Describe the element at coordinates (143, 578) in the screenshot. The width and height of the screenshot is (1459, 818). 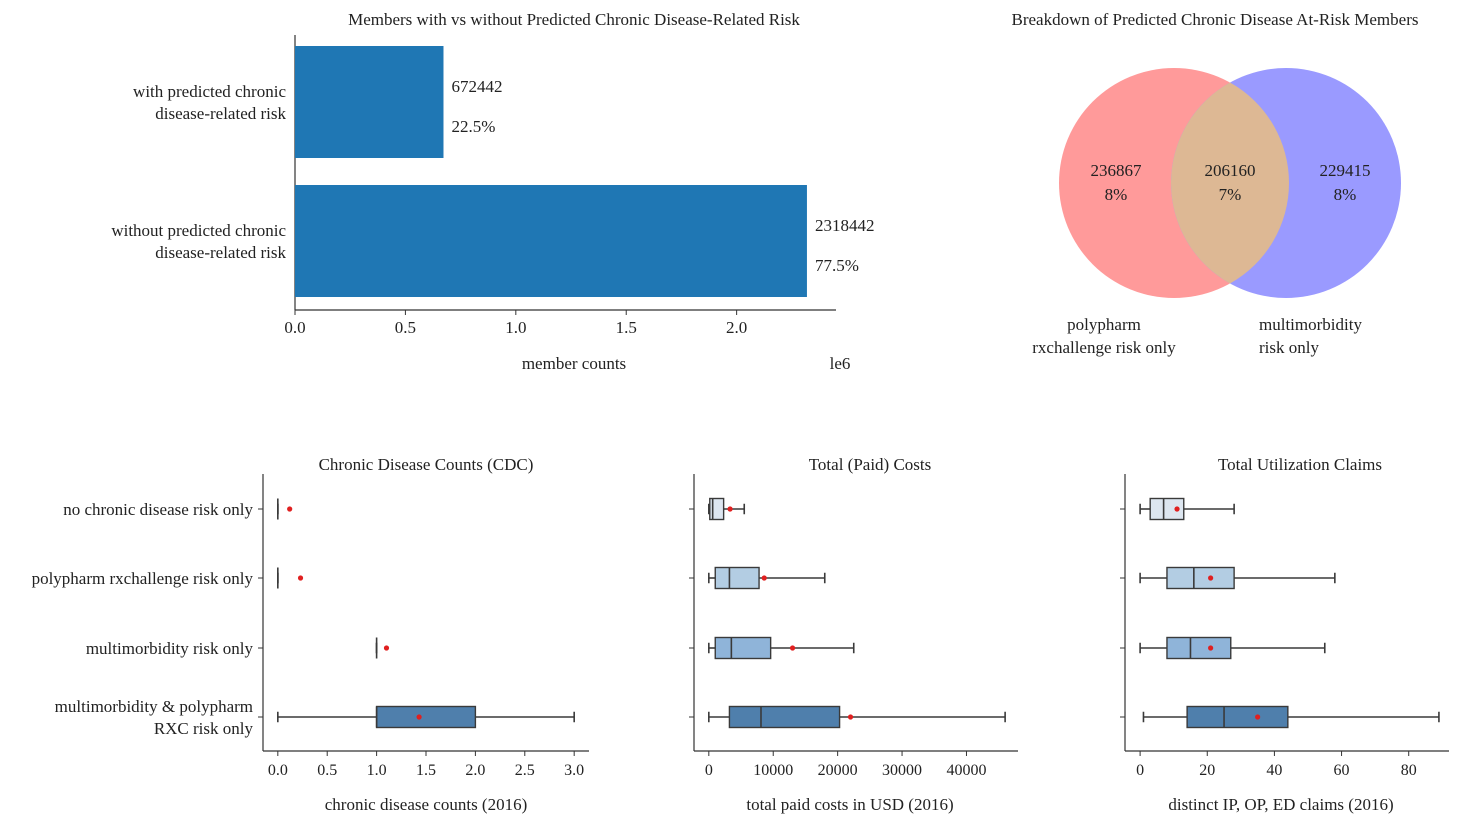
I see `box-plot-category-label: polypharm rxchallenge risk only` at that location.